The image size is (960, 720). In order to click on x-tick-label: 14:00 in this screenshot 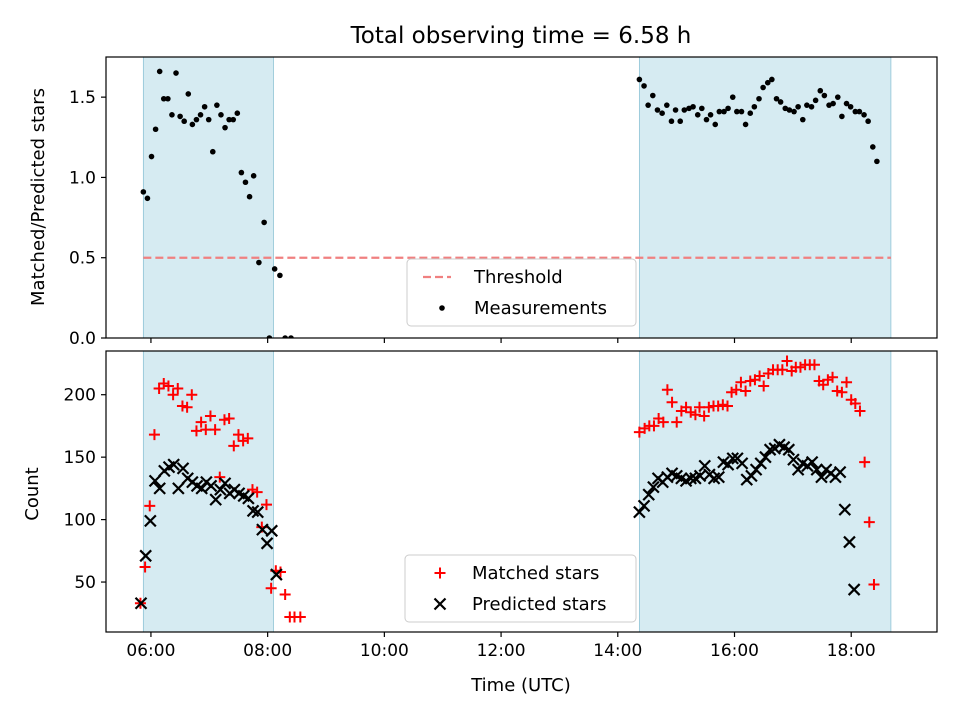, I will do `click(617, 651)`.